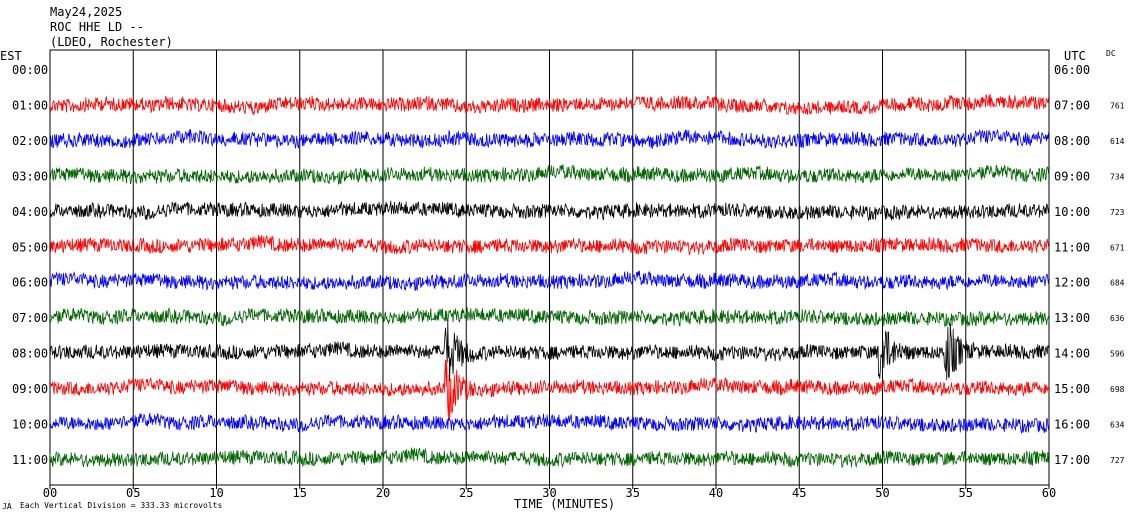 This screenshot has width=1130, height=519. What do you see at coordinates (1117, 283) in the screenshot?
I see `dc-value: 684` at bounding box center [1117, 283].